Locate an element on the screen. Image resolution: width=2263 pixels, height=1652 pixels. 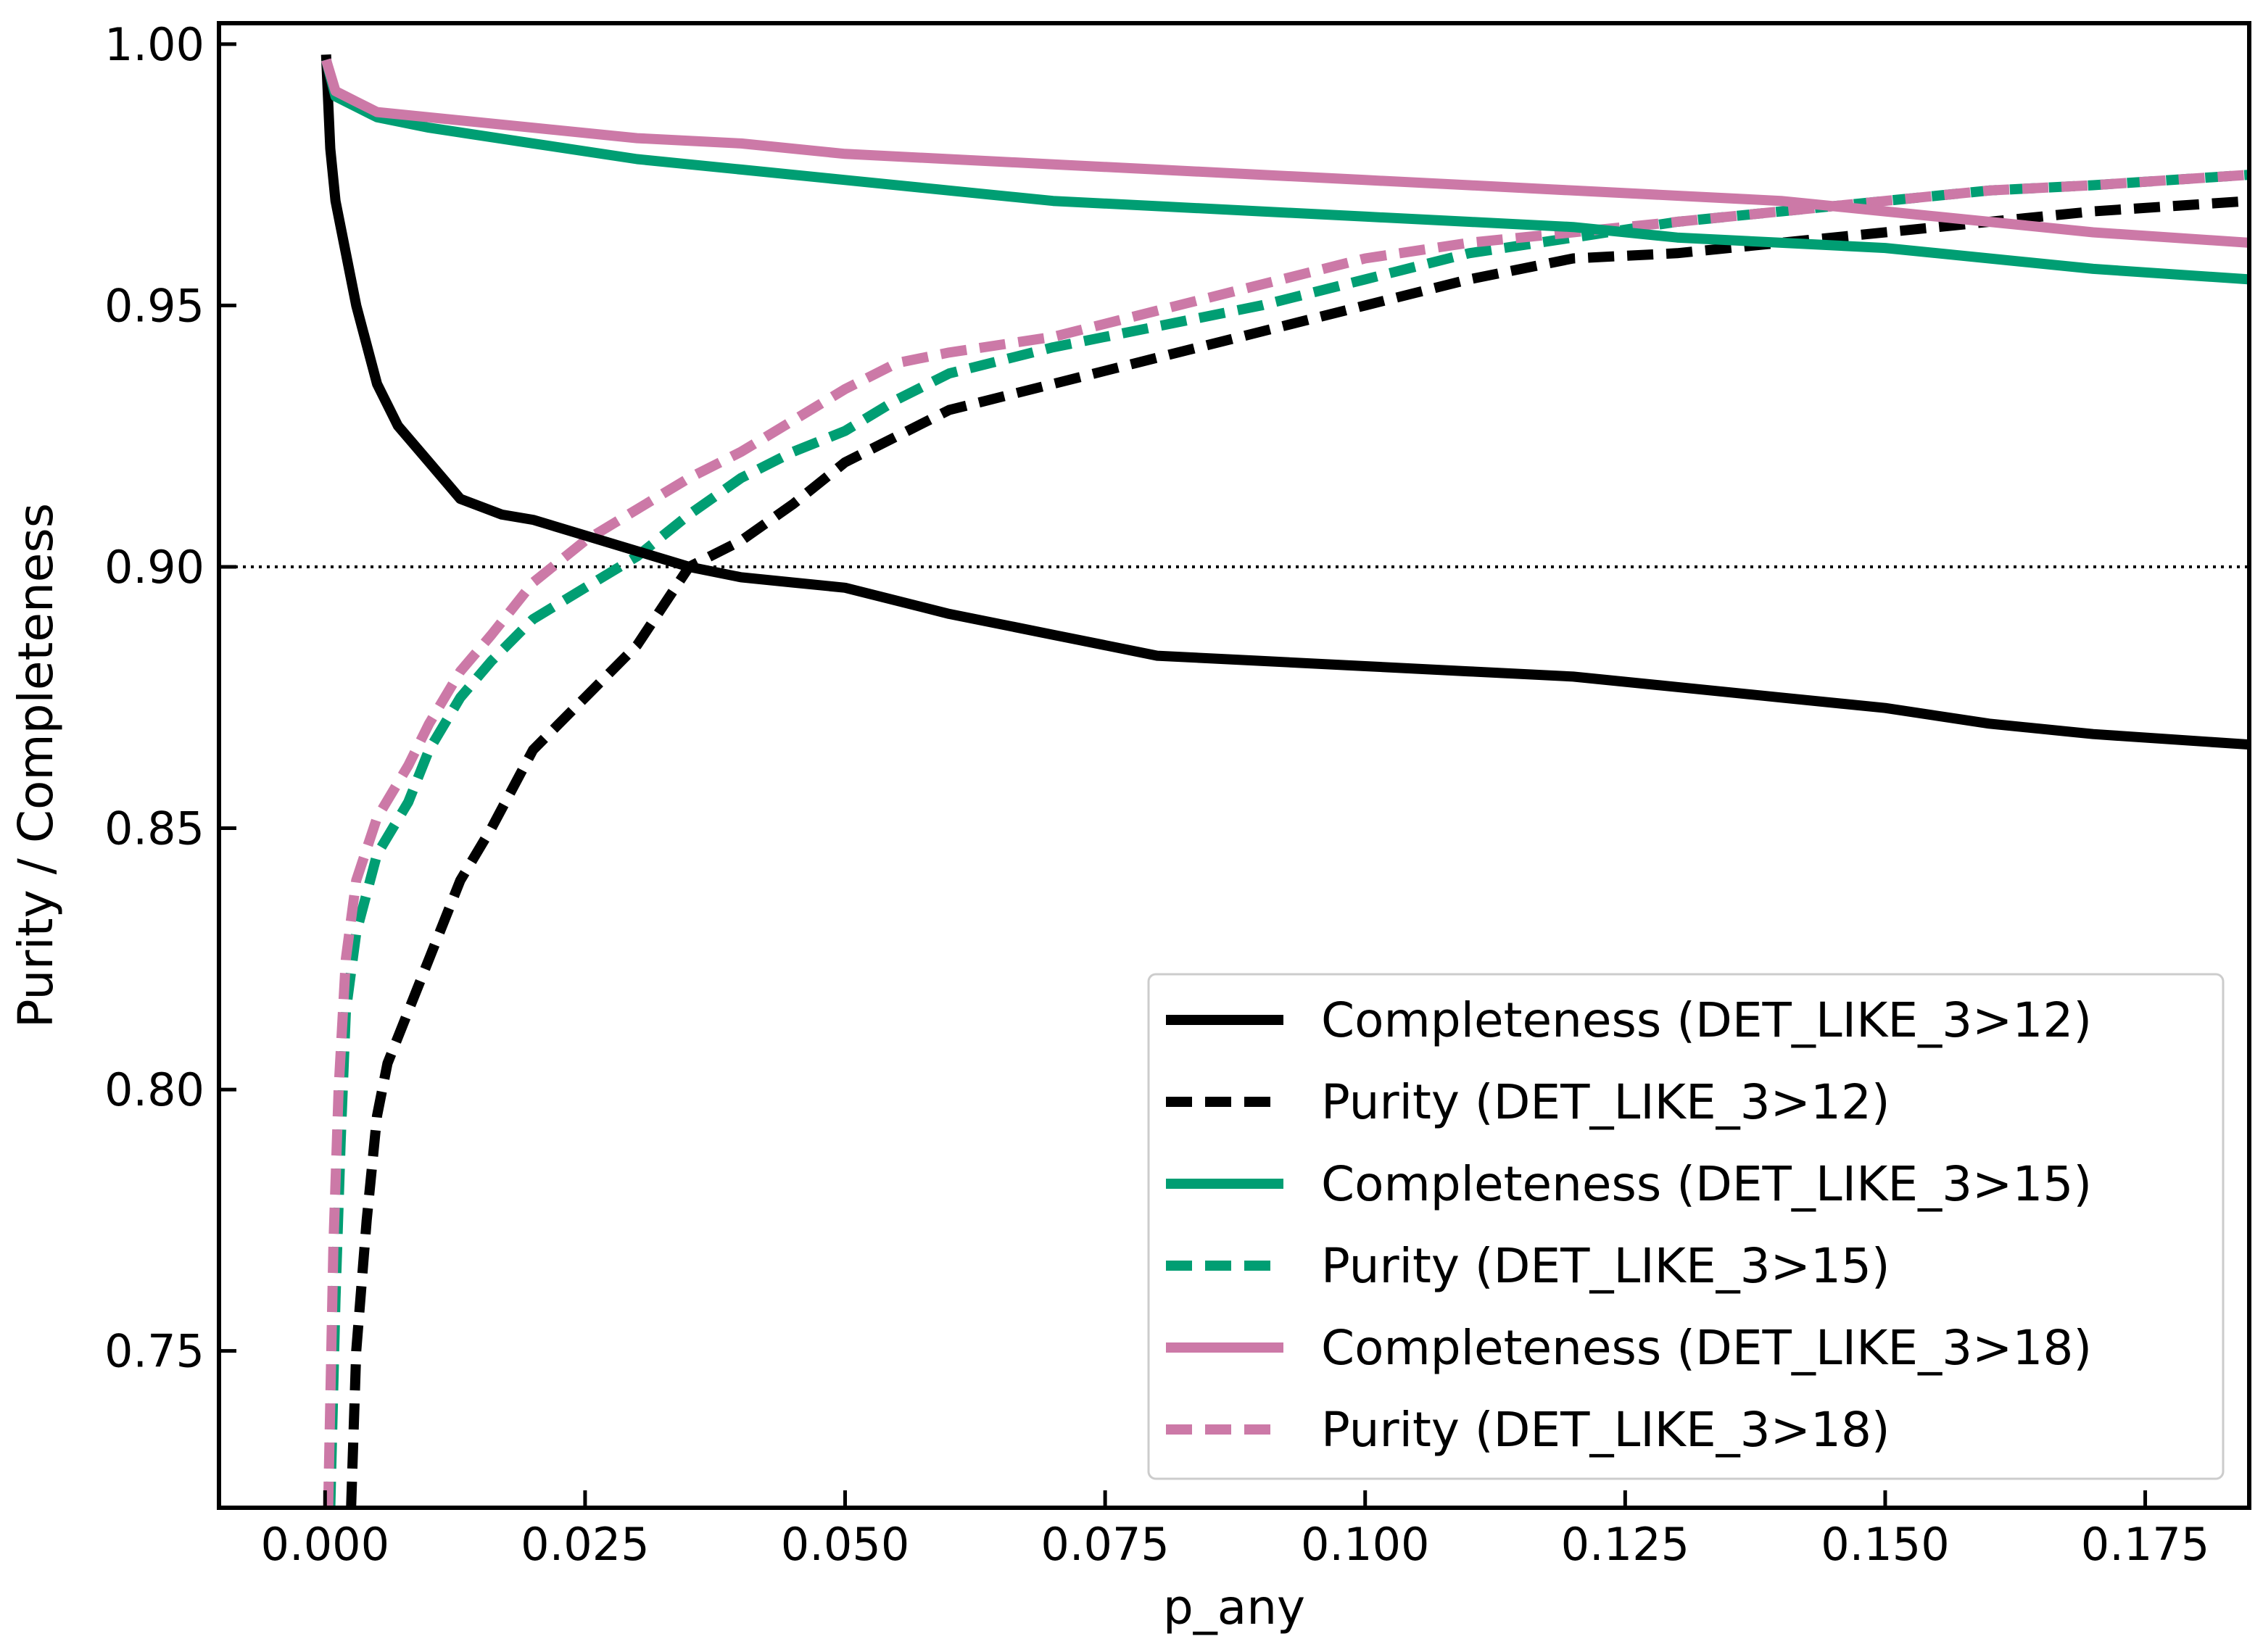
x-tick-label: 0.025 is located at coordinates (586, 1544).